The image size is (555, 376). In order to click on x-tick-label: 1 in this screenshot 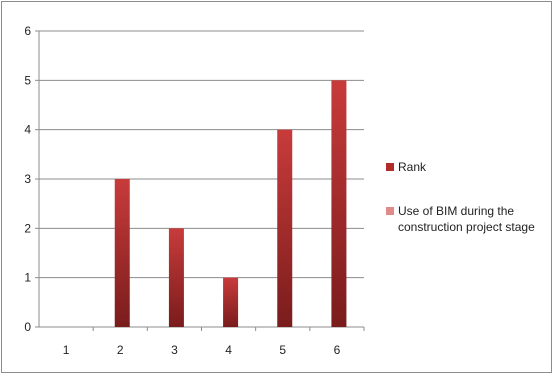, I will do `click(66, 350)`.